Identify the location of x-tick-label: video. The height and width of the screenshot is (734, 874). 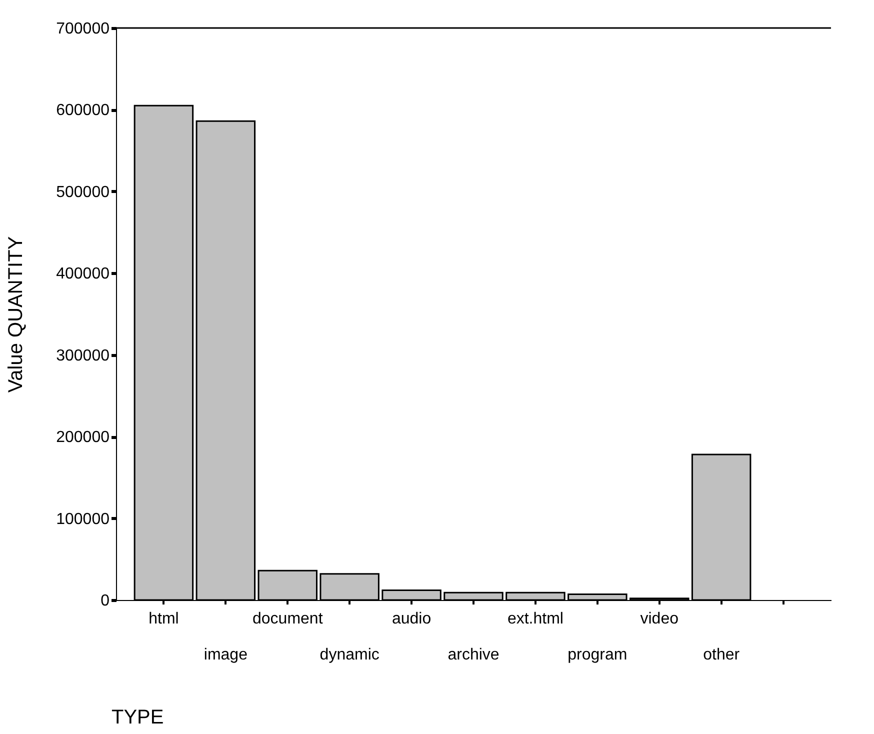
(659, 619).